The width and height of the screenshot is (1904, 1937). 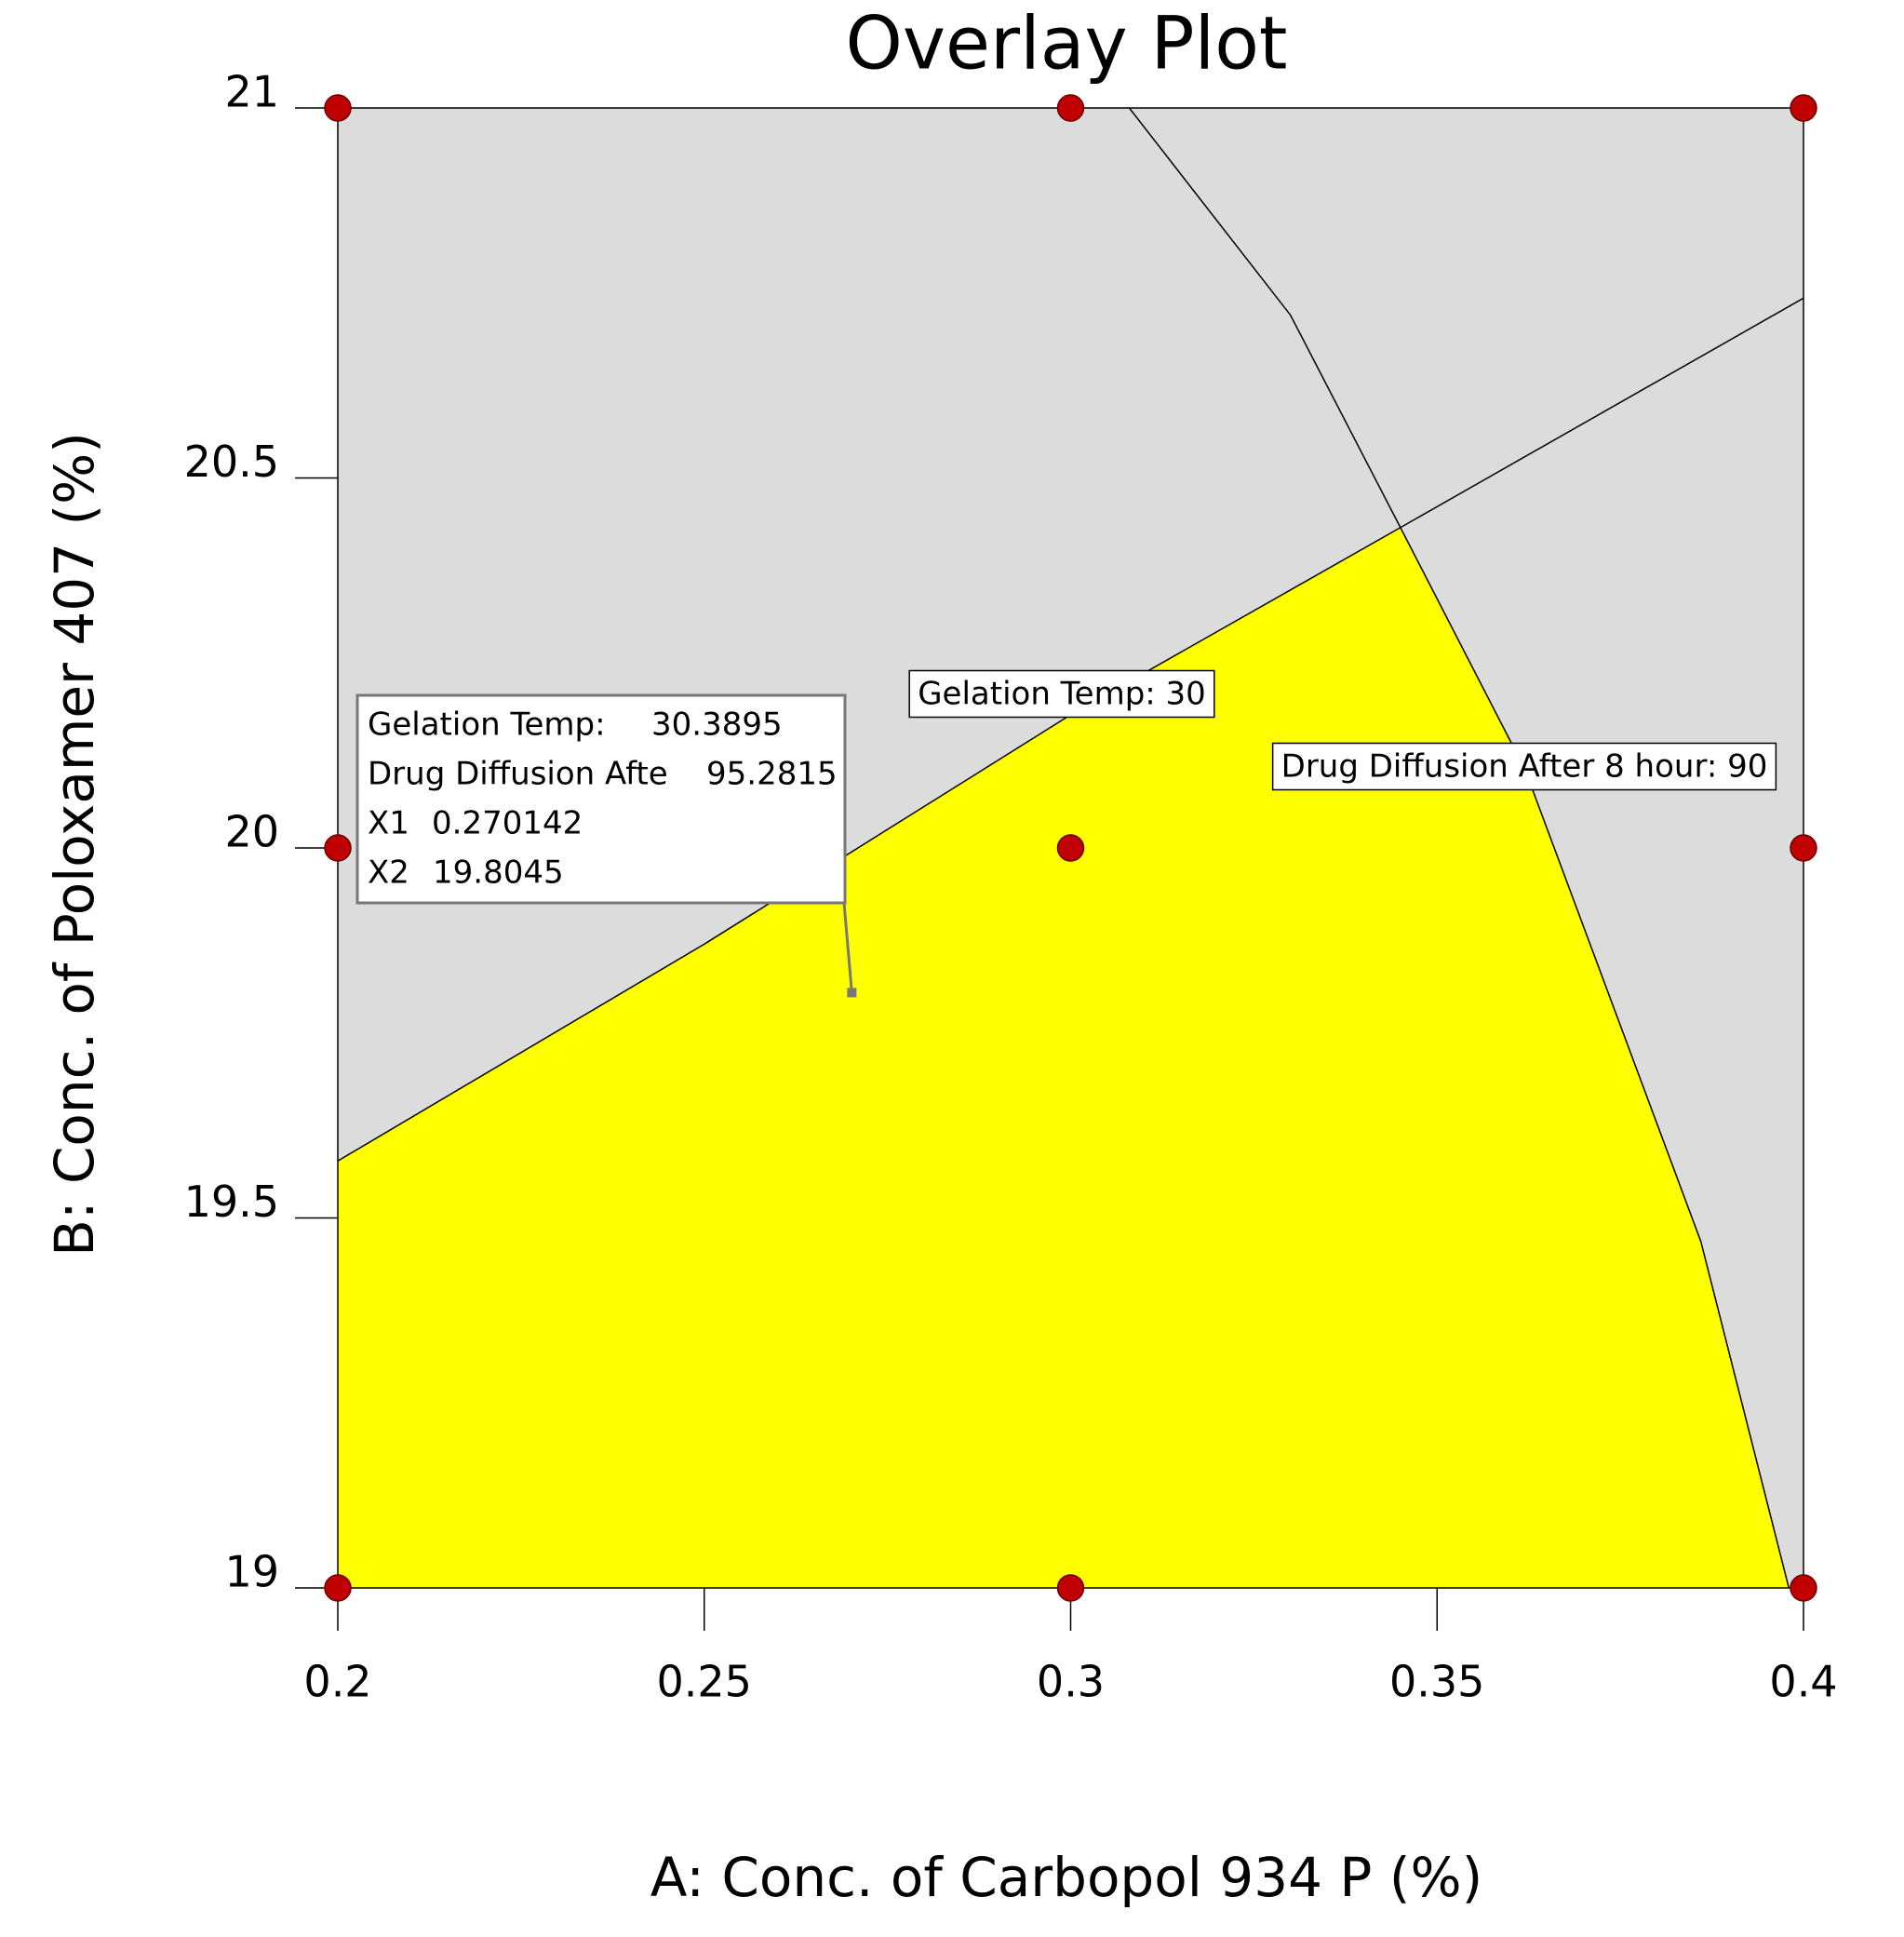 What do you see at coordinates (251, 1572) in the screenshot?
I see `y-tick-label: 19` at bounding box center [251, 1572].